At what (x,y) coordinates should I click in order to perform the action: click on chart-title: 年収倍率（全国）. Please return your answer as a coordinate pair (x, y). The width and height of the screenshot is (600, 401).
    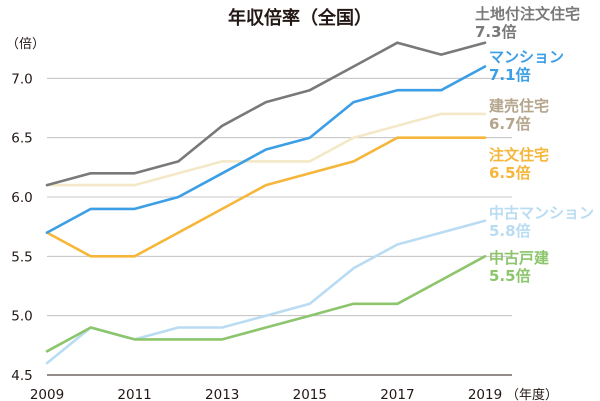
    Looking at the image, I should click on (300, 18).